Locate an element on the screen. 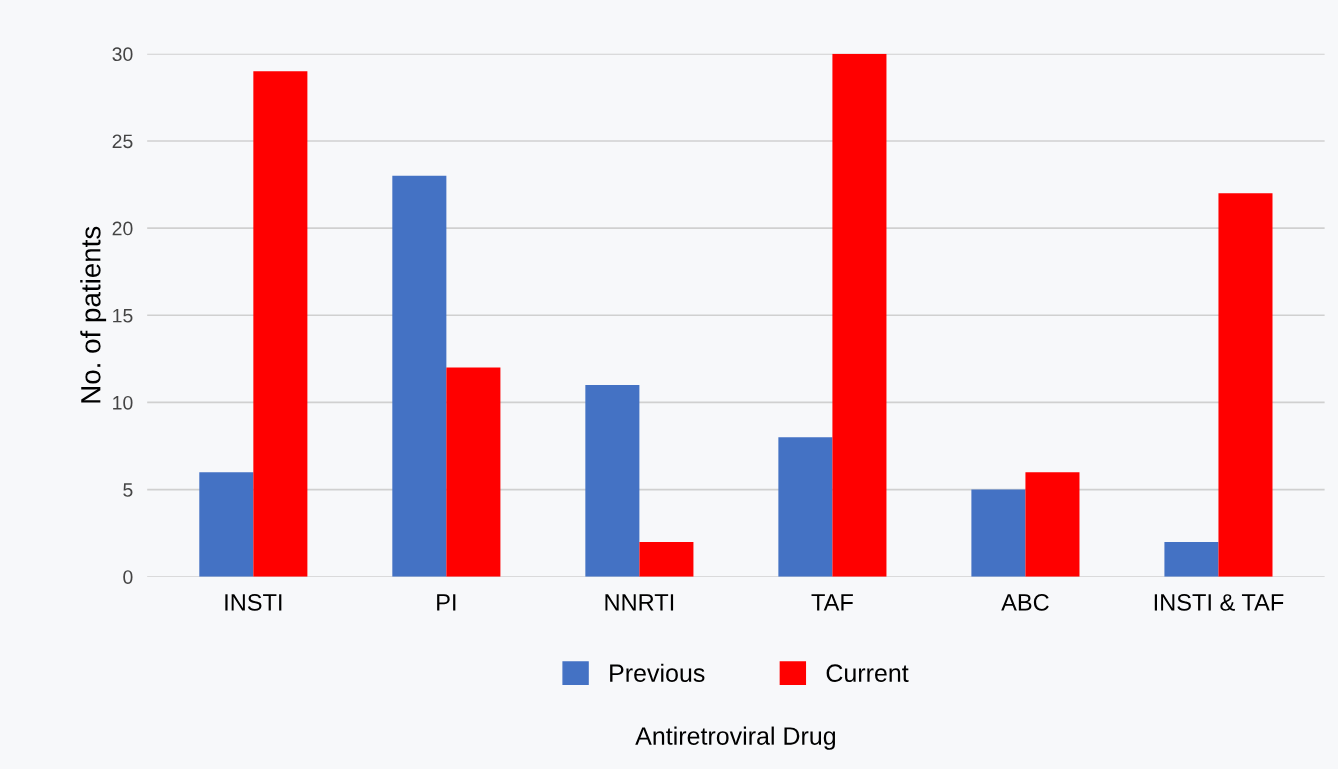 This screenshot has height=769, width=1338. legend-label: Current is located at coordinates (867, 673).